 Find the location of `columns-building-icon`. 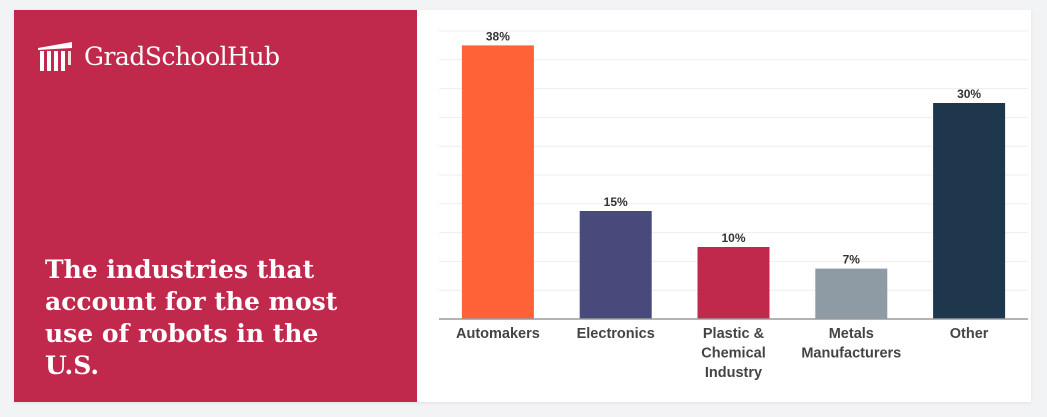

columns-building-icon is located at coordinates (55, 56).